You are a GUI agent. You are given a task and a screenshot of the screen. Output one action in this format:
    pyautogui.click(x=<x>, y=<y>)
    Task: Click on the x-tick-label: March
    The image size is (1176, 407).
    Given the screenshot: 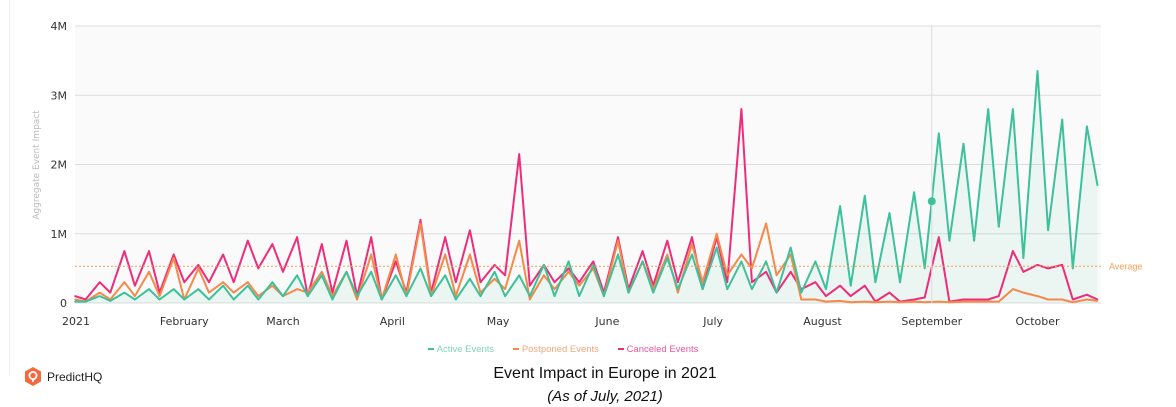 What is the action you would take?
    pyautogui.click(x=283, y=321)
    